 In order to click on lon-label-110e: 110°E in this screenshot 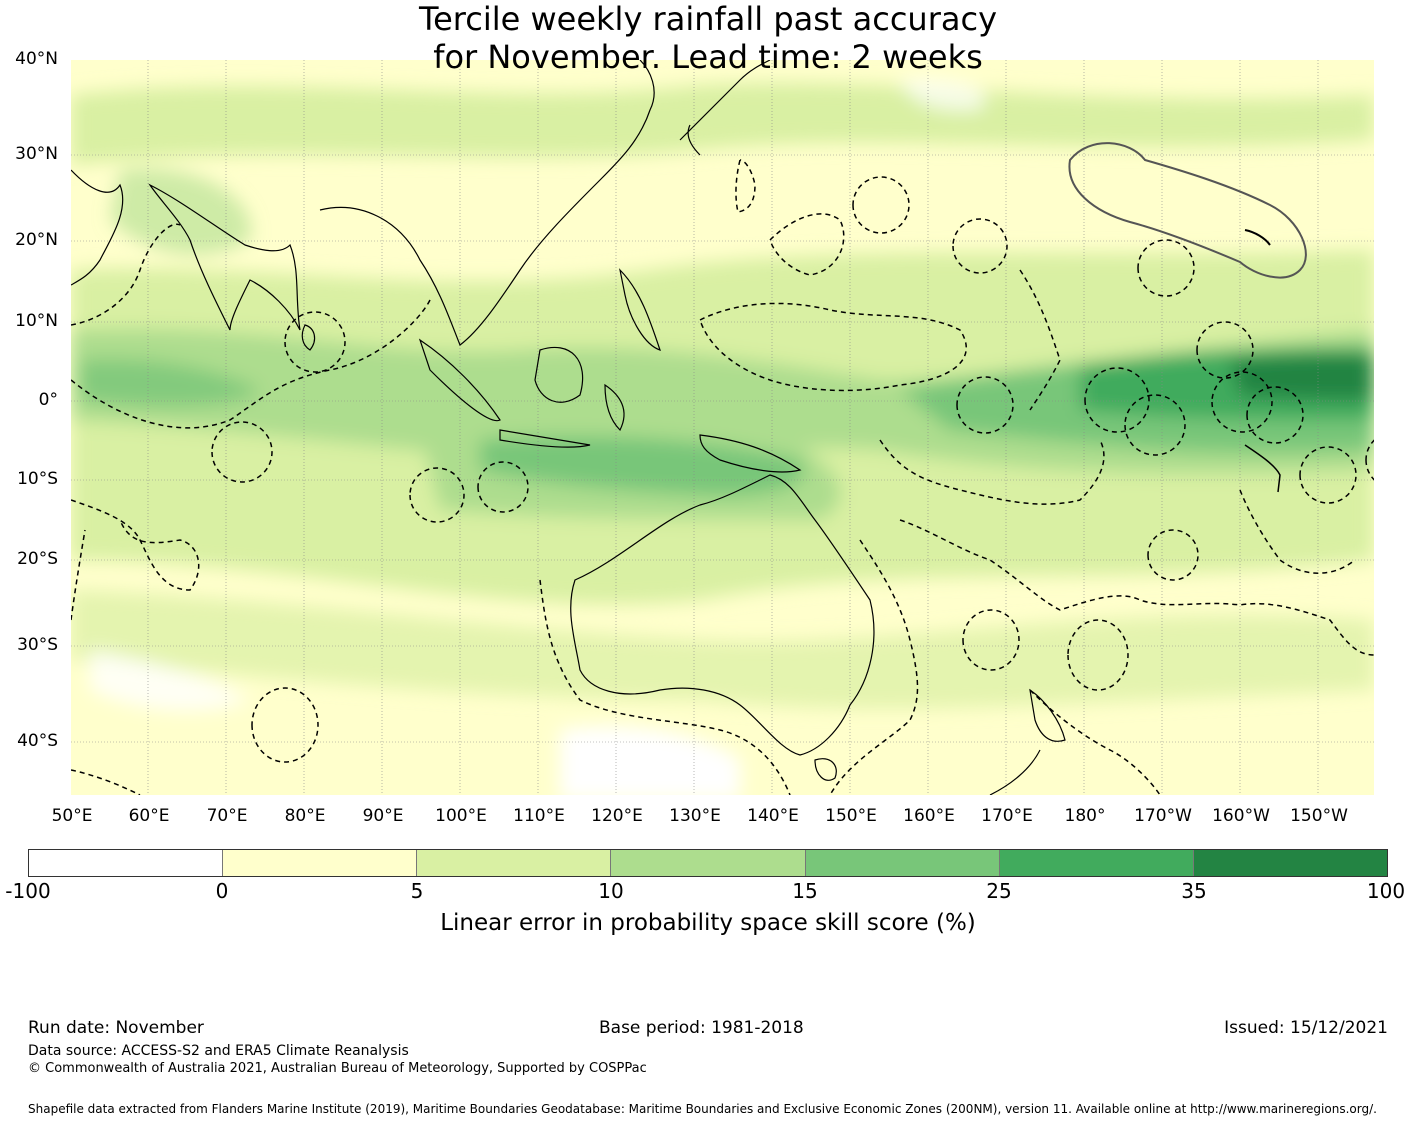, I will do `click(539, 816)`.